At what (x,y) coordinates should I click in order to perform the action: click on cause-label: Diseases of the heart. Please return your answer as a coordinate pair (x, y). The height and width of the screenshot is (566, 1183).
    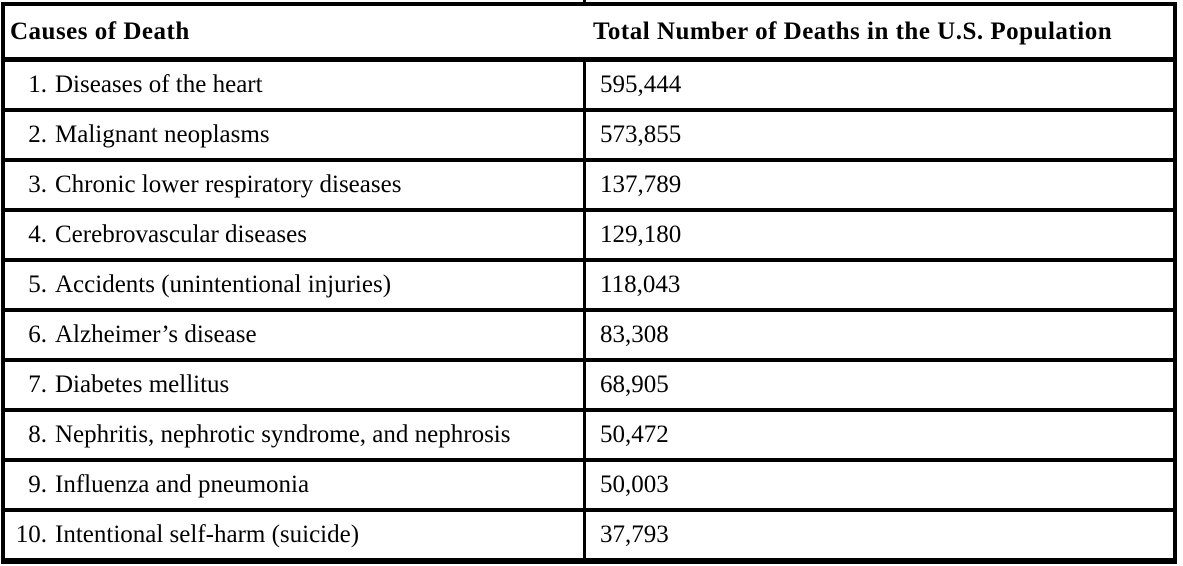
    Looking at the image, I should click on (159, 84).